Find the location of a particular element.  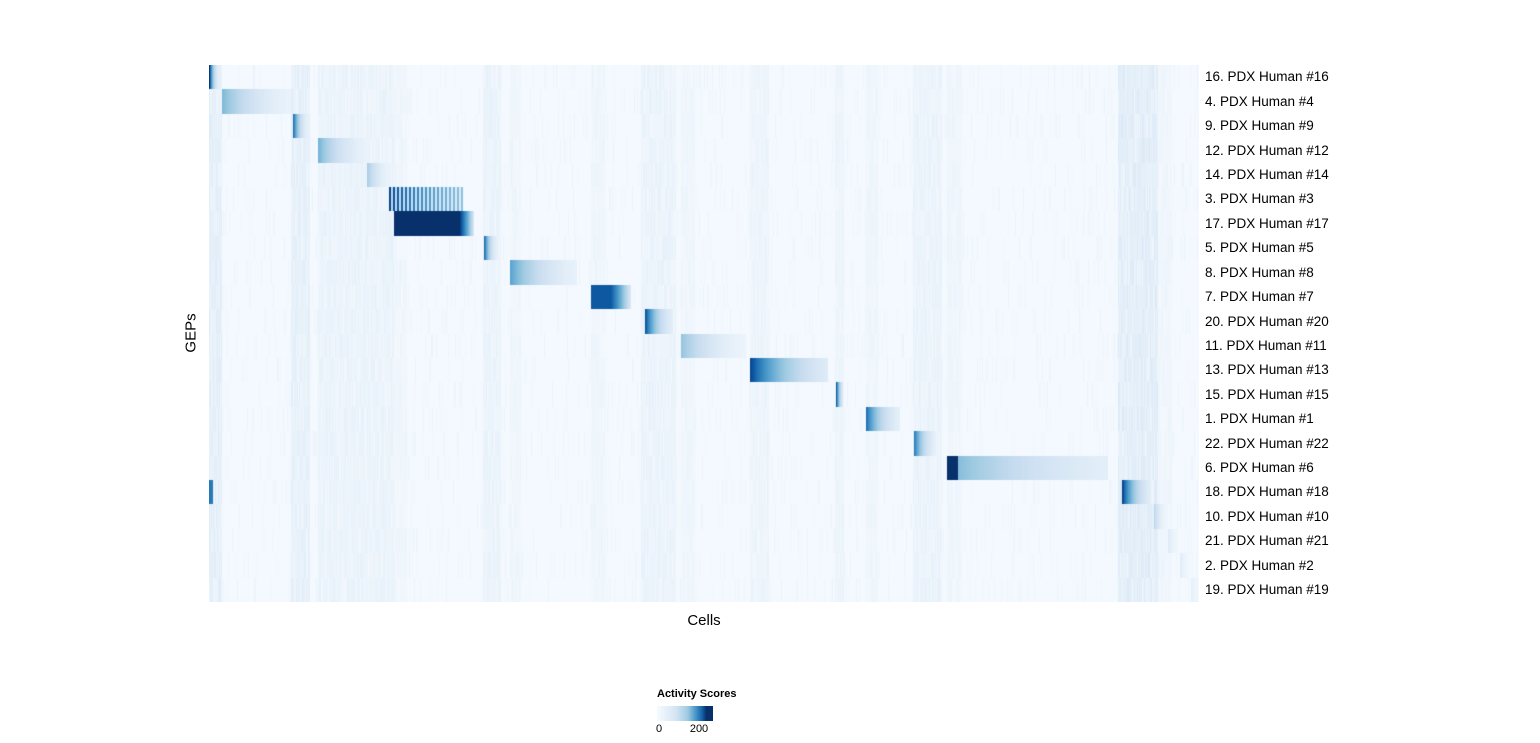

row-label: 15. PDX Human #15 is located at coordinates (1267, 394).